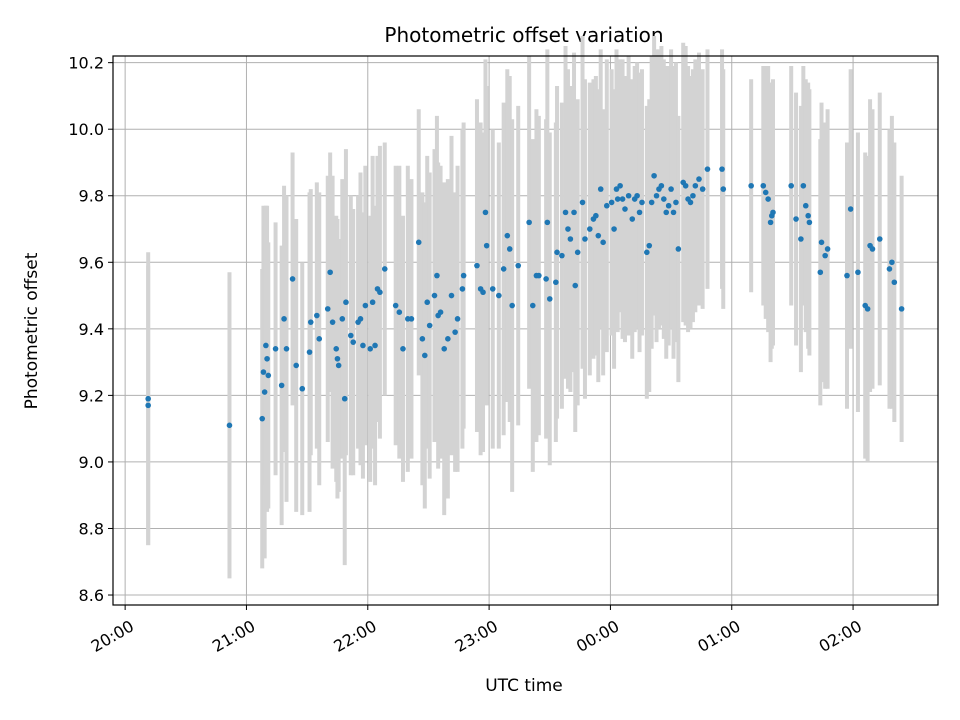 This screenshot has width=960, height=720. I want to click on x-axis-title: UTC time, so click(524, 686).